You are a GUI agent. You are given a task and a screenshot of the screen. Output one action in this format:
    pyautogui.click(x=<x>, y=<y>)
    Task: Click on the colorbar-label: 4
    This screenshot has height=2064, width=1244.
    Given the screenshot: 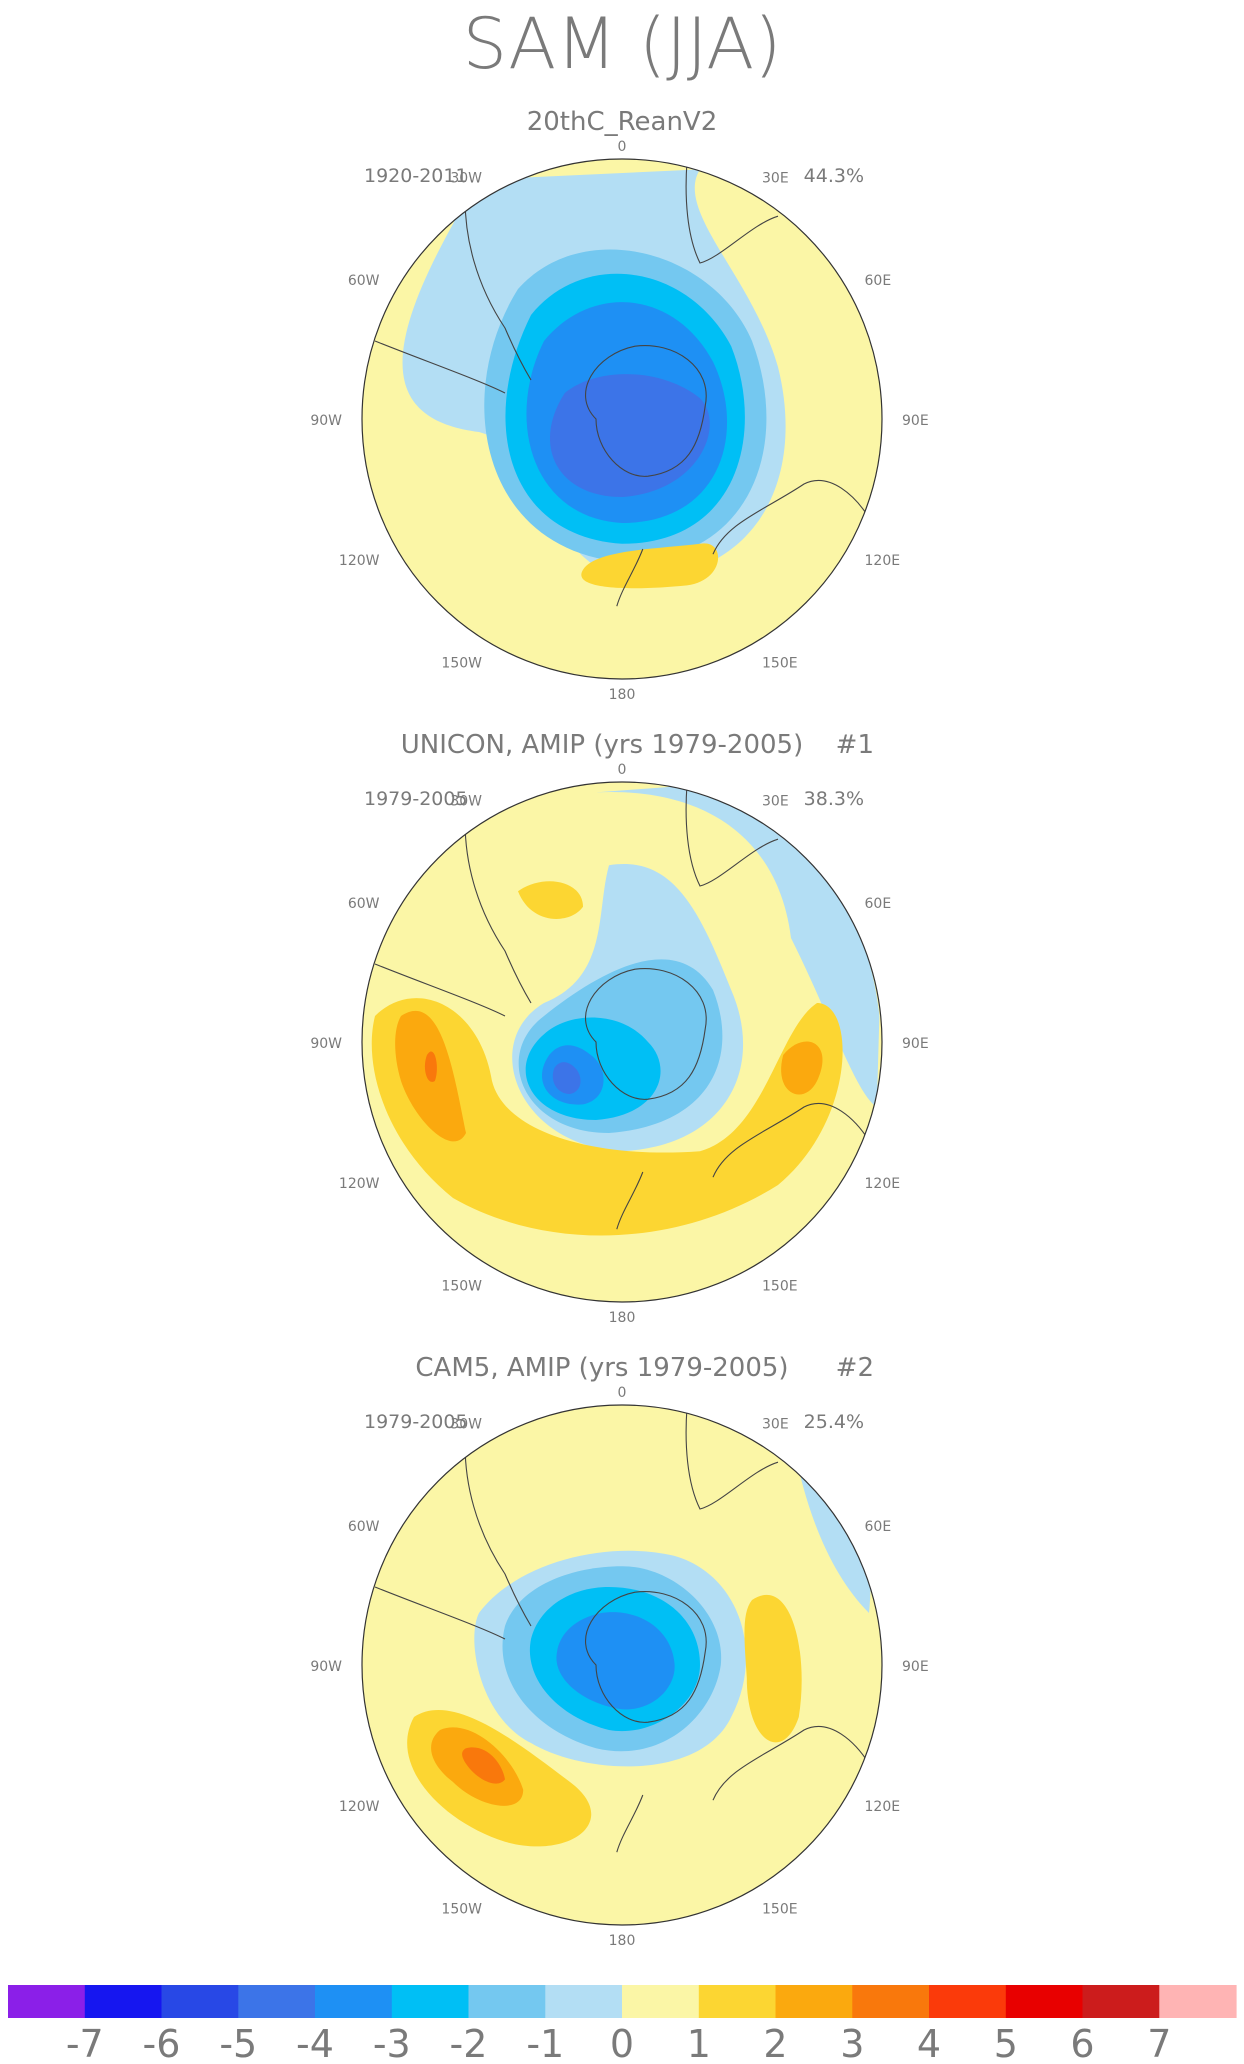 What is the action you would take?
    pyautogui.click(x=929, y=2043)
    